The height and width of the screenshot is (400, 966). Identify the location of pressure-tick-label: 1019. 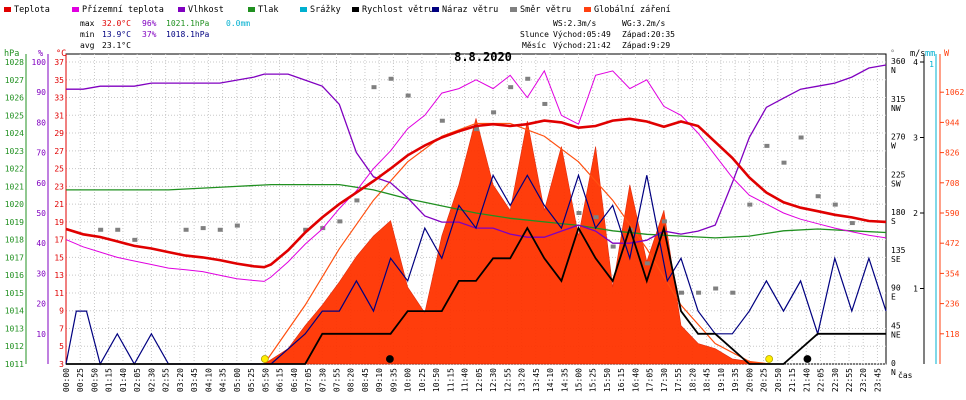
(14, 222).